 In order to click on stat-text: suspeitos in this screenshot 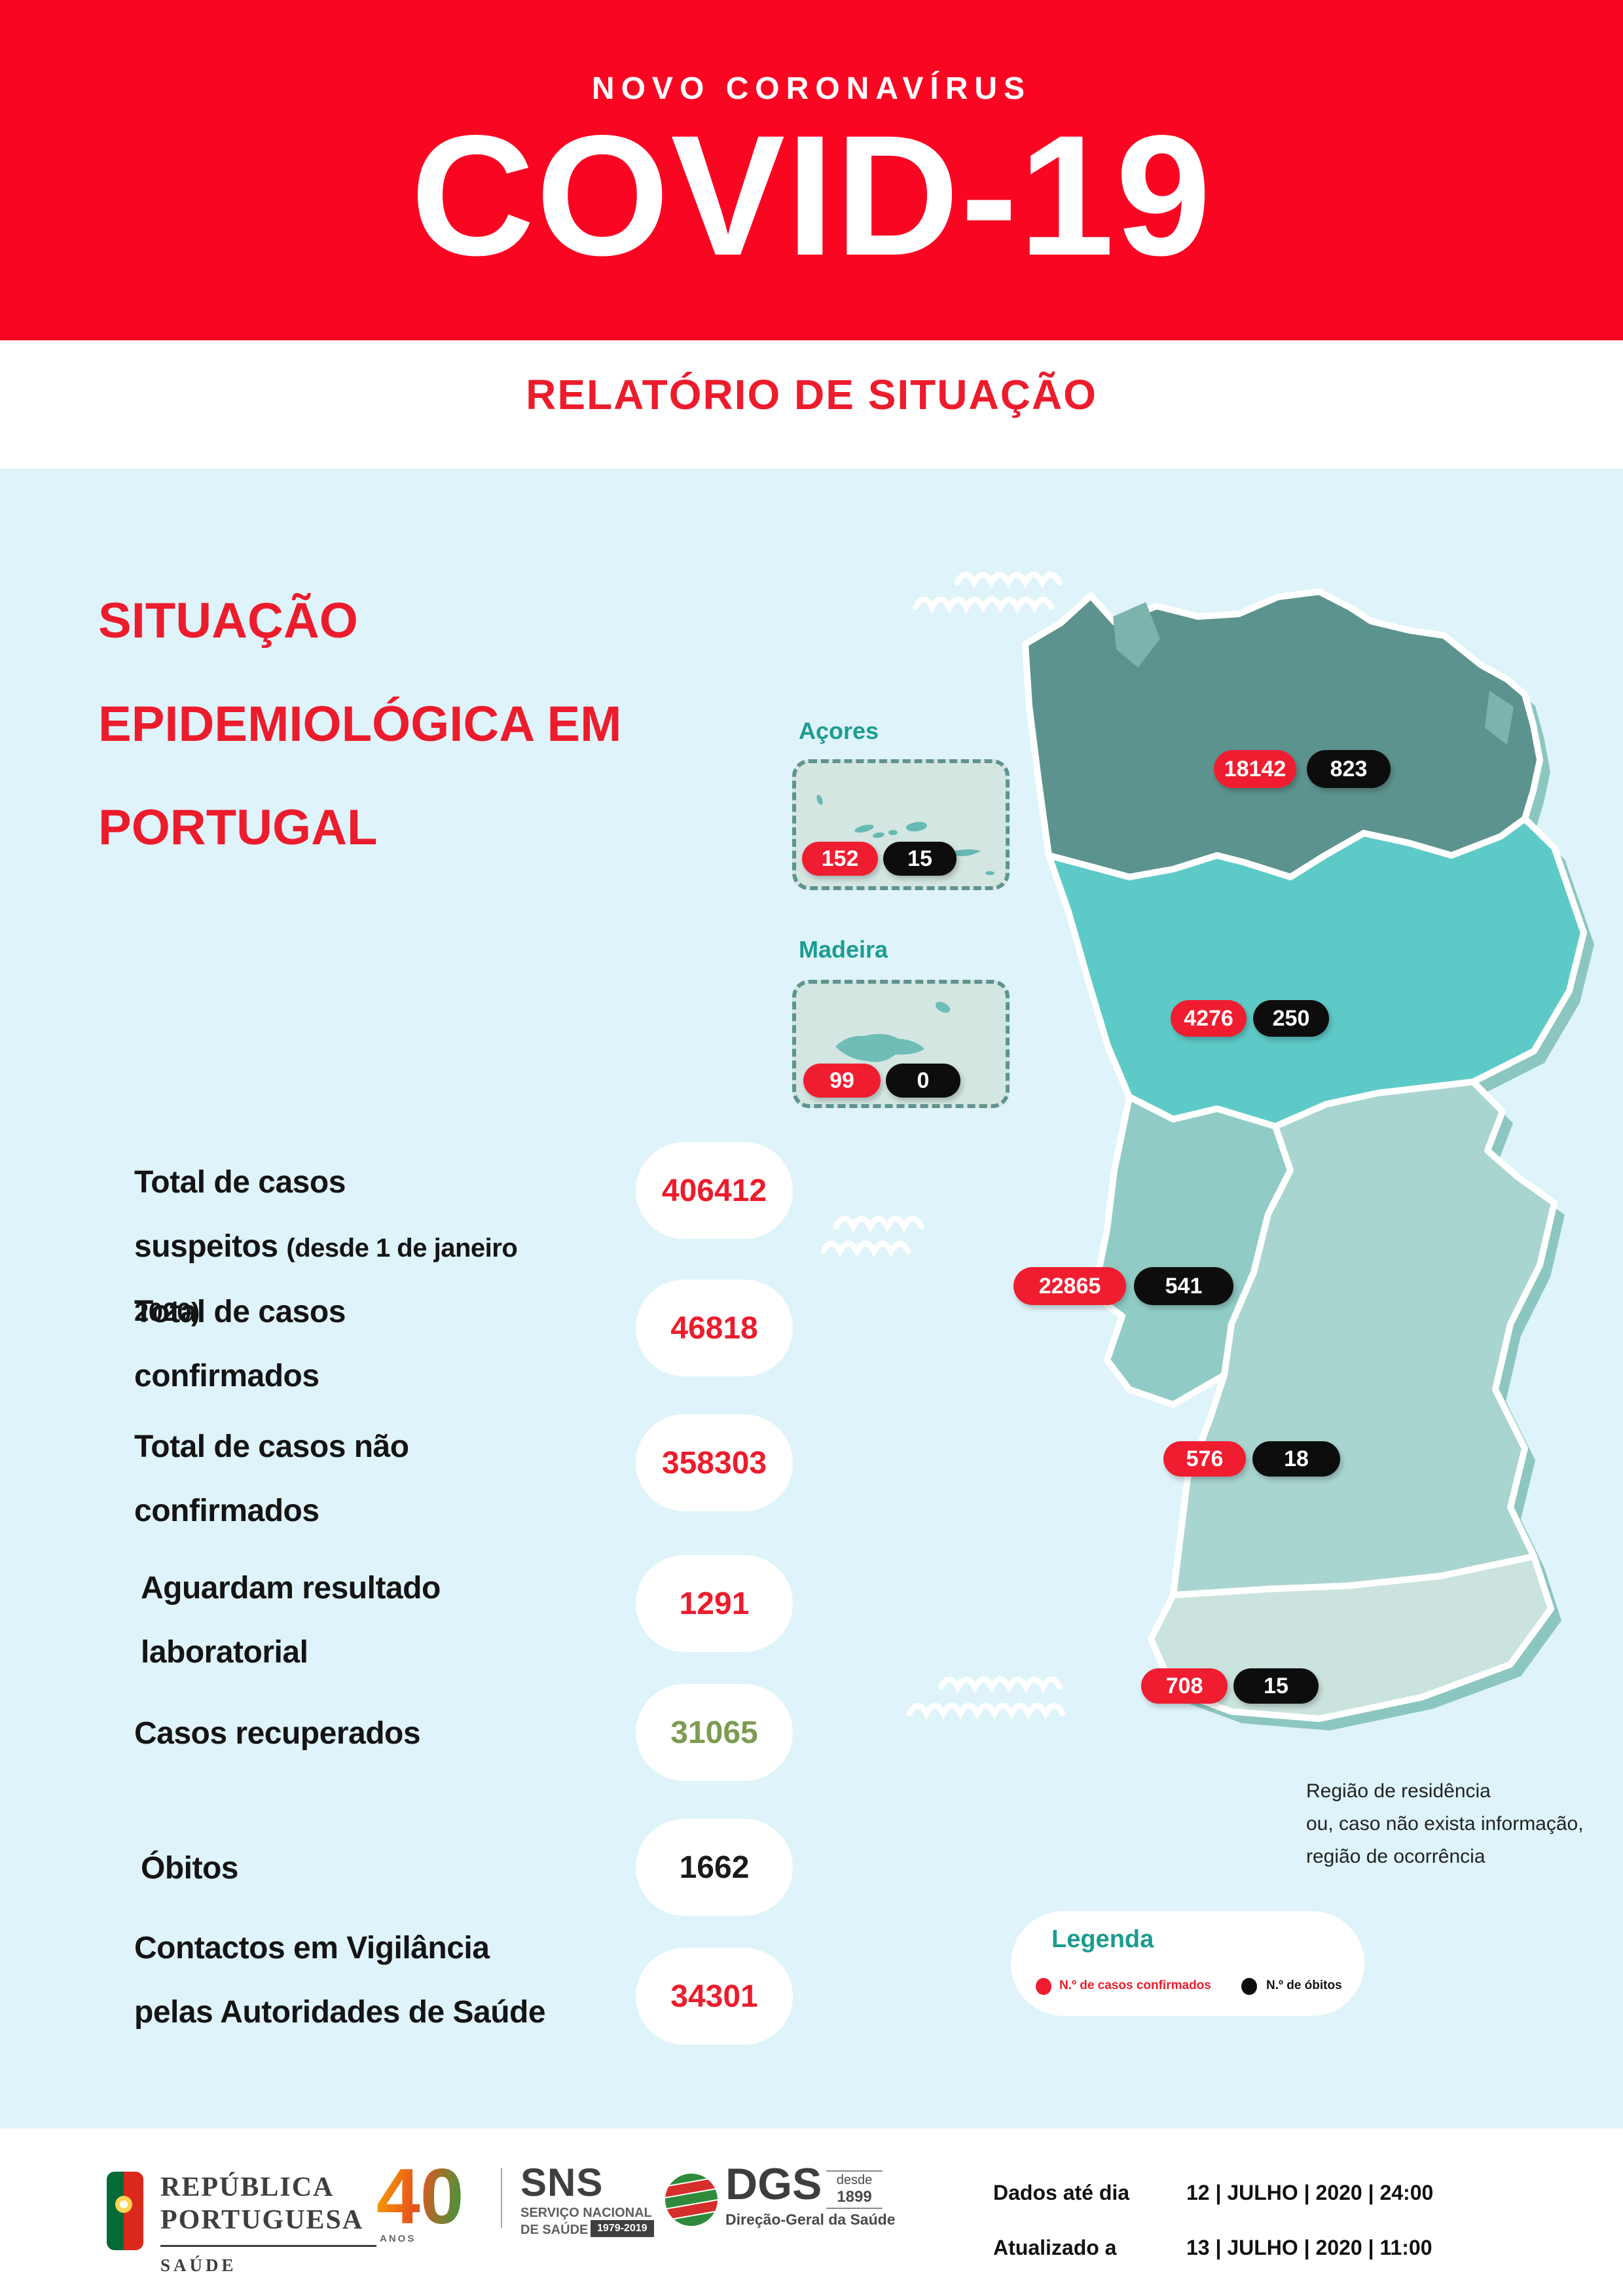, I will do `click(206, 1246)`.